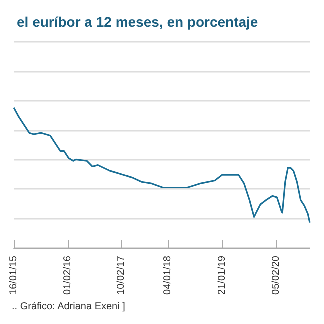  What do you see at coordinates (69, 307) in the screenshot?
I see `text: .. Gráfico: Adriana Exeni ]` at bounding box center [69, 307].